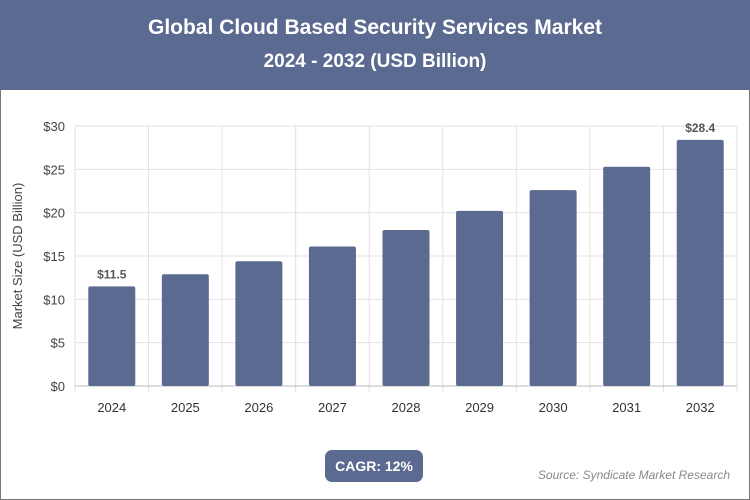  What do you see at coordinates (700, 128) in the screenshot?
I see `data-label: $28.4` at bounding box center [700, 128].